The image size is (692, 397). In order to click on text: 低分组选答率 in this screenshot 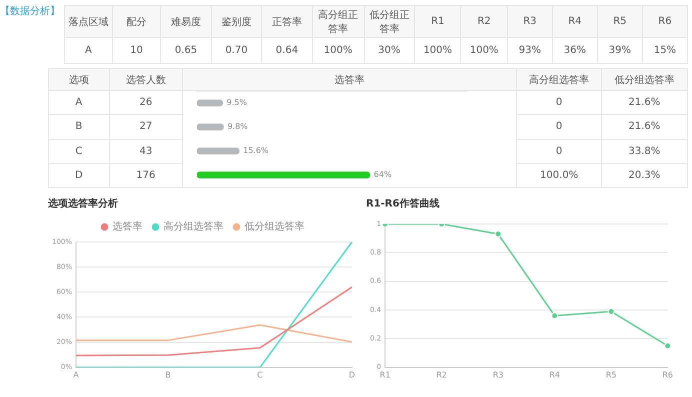, I will do `click(644, 79)`.